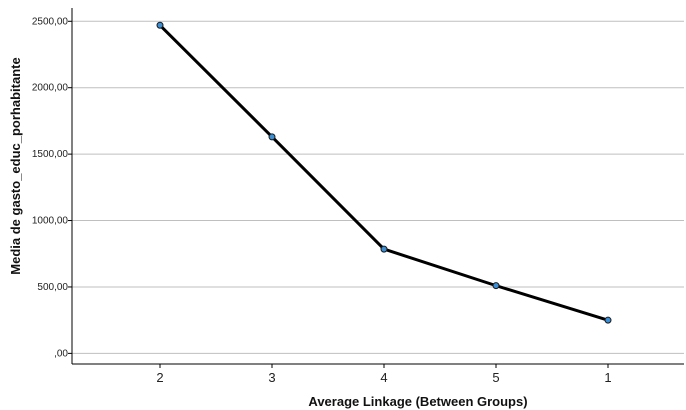 This screenshot has width=686, height=410. What do you see at coordinates (61, 353) in the screenshot?
I see `y-tick-label: ,00` at bounding box center [61, 353].